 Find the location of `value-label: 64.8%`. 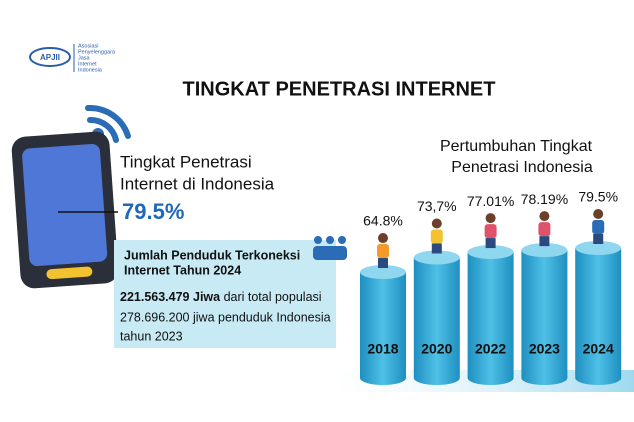

value-label: 64.8% is located at coordinates (383, 221).